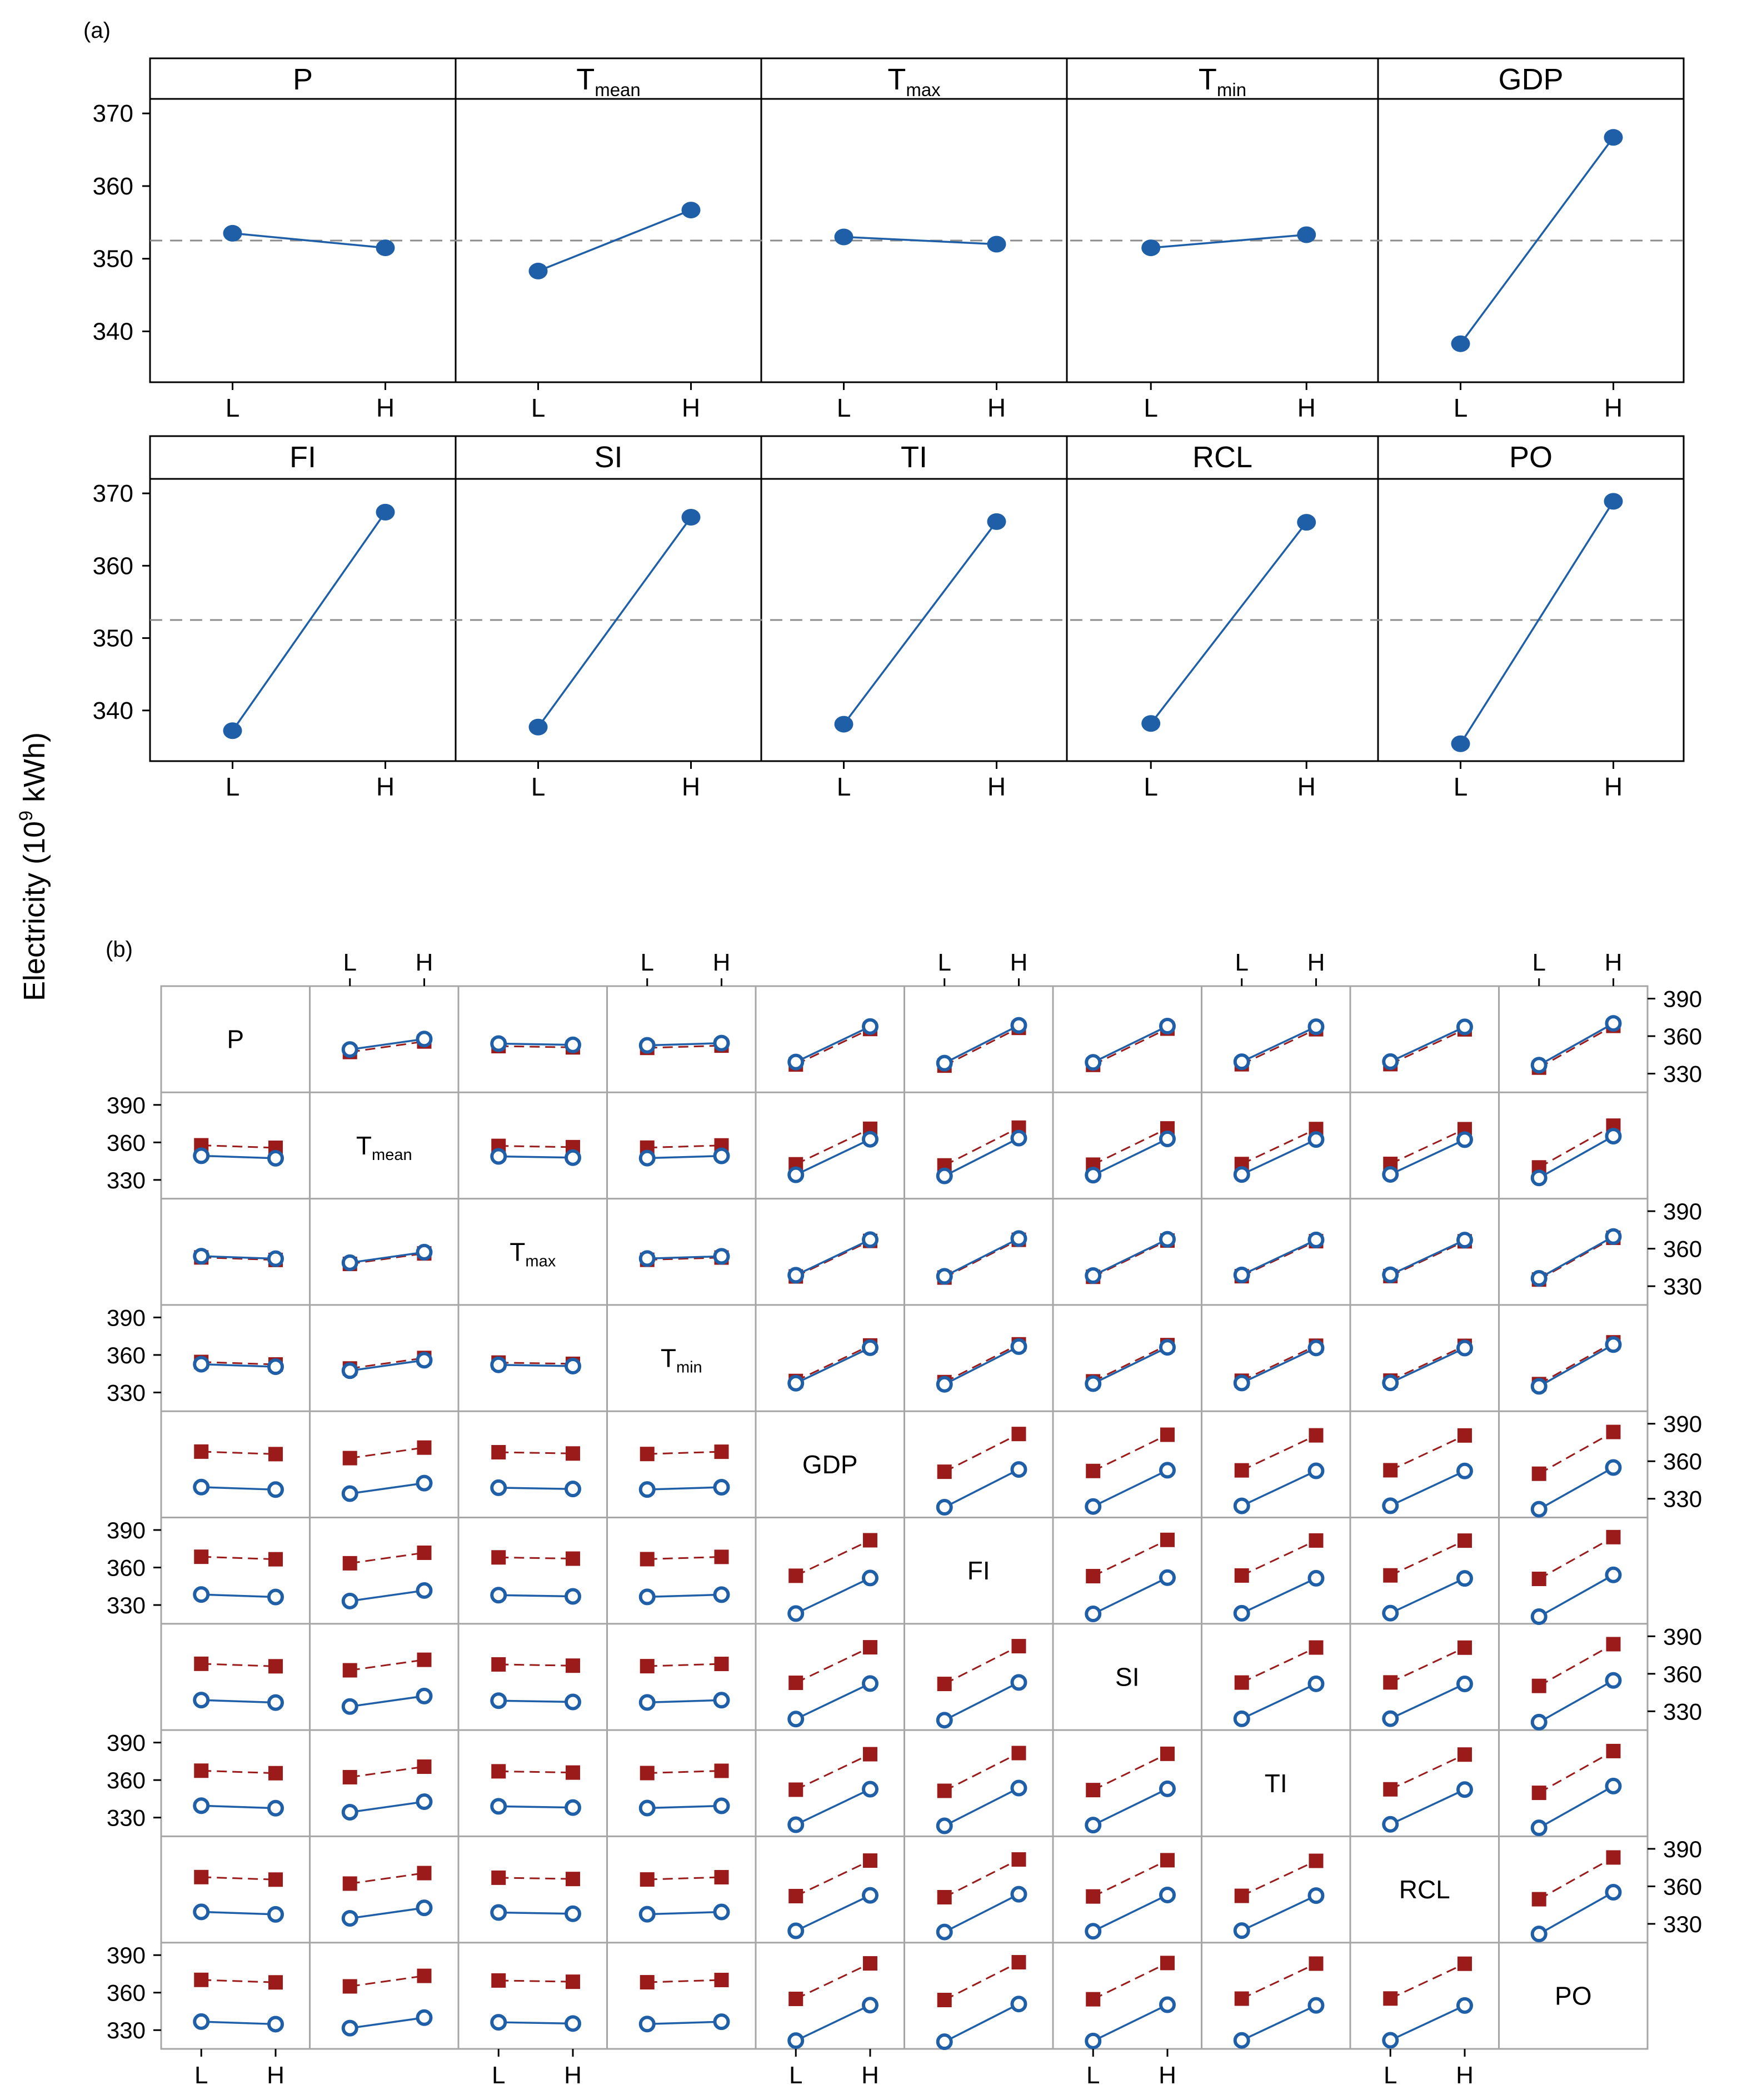  I want to click on matrix-bottom-tick-label: L, so click(1093, 2075).